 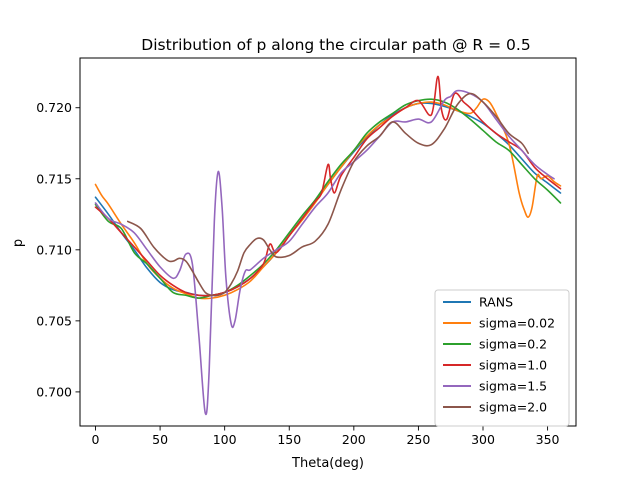 What do you see at coordinates (513, 407) in the screenshot?
I see `legend-label: sigma=2.0` at bounding box center [513, 407].